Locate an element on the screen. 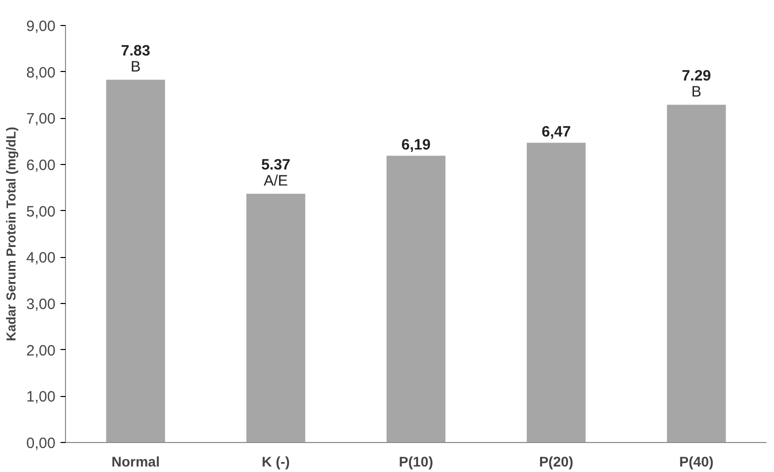 The width and height of the screenshot is (774, 472). y-tick-label: 9,00 is located at coordinates (41, 26).